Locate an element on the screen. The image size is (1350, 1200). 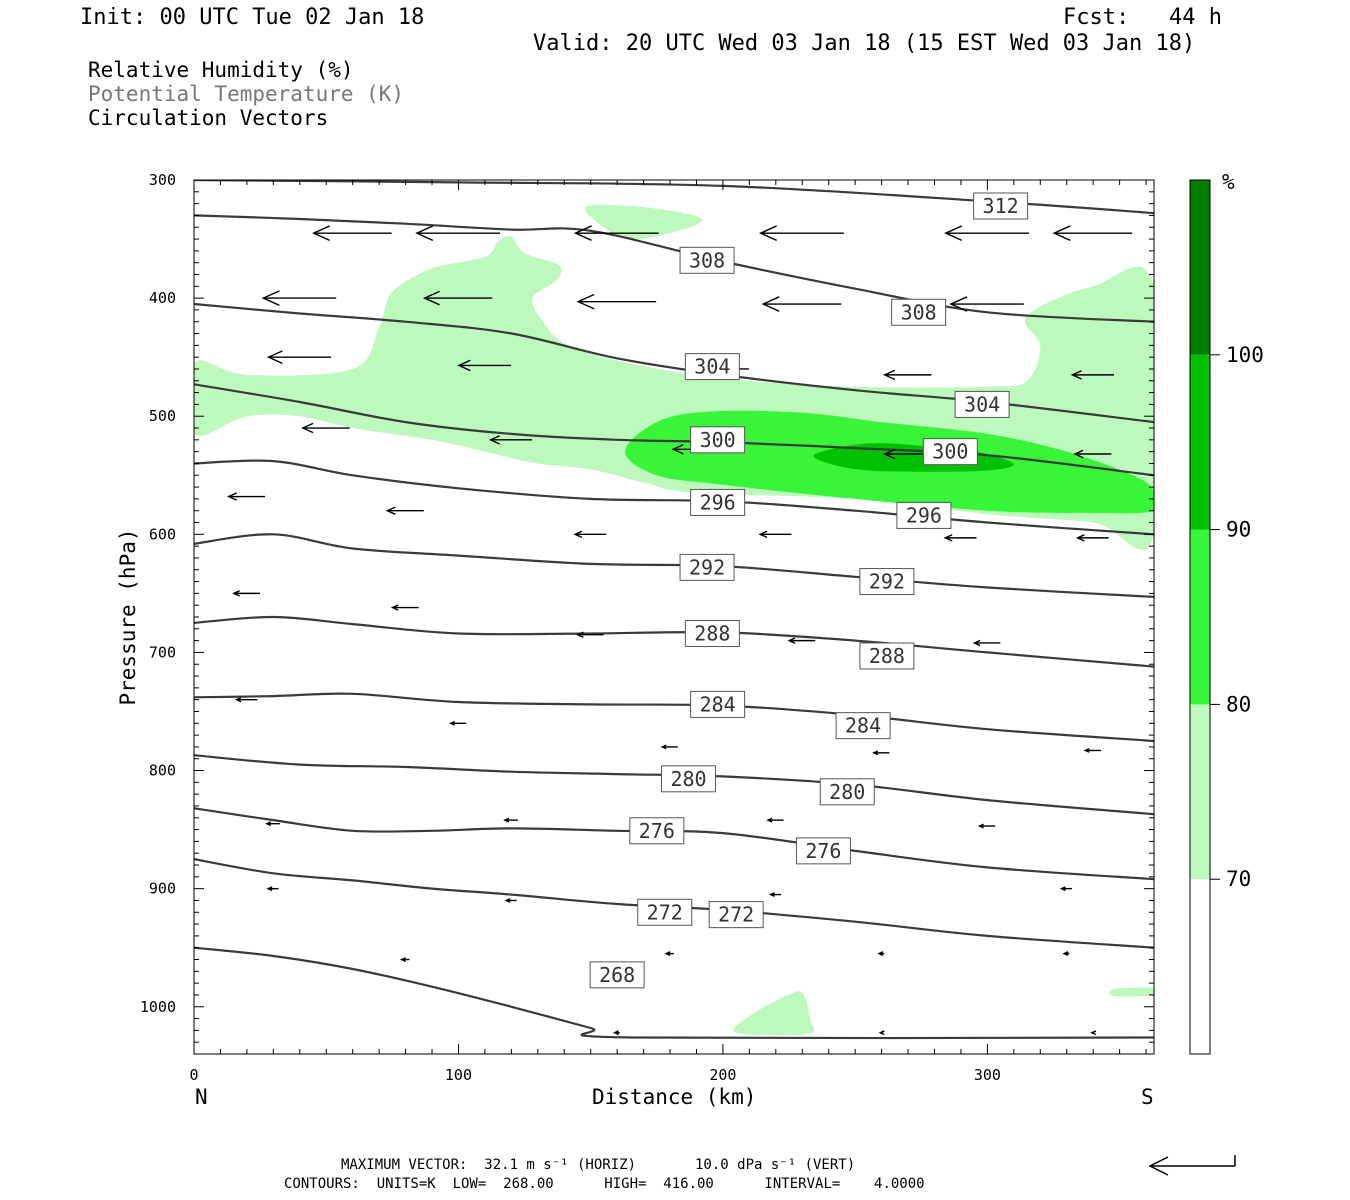
svg-text: 272 is located at coordinates (665, 912).